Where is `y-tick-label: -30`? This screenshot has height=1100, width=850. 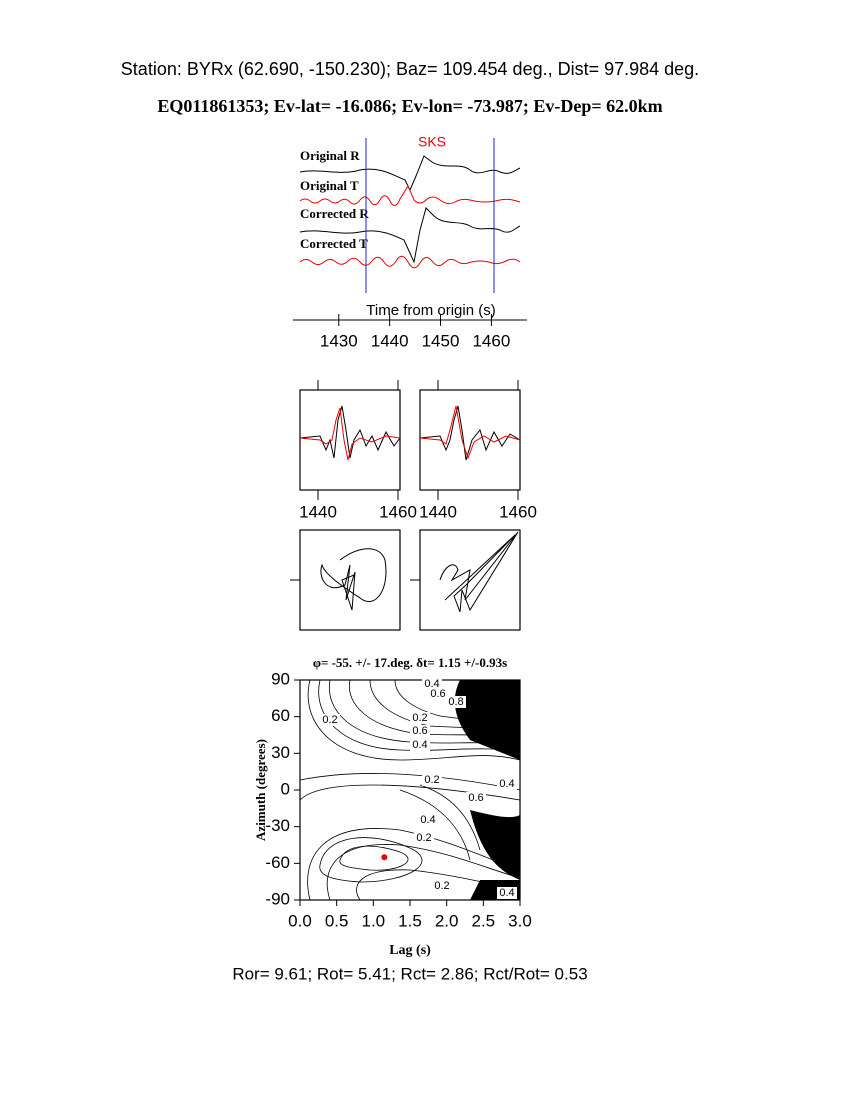 y-tick-label: -30 is located at coordinates (277, 825).